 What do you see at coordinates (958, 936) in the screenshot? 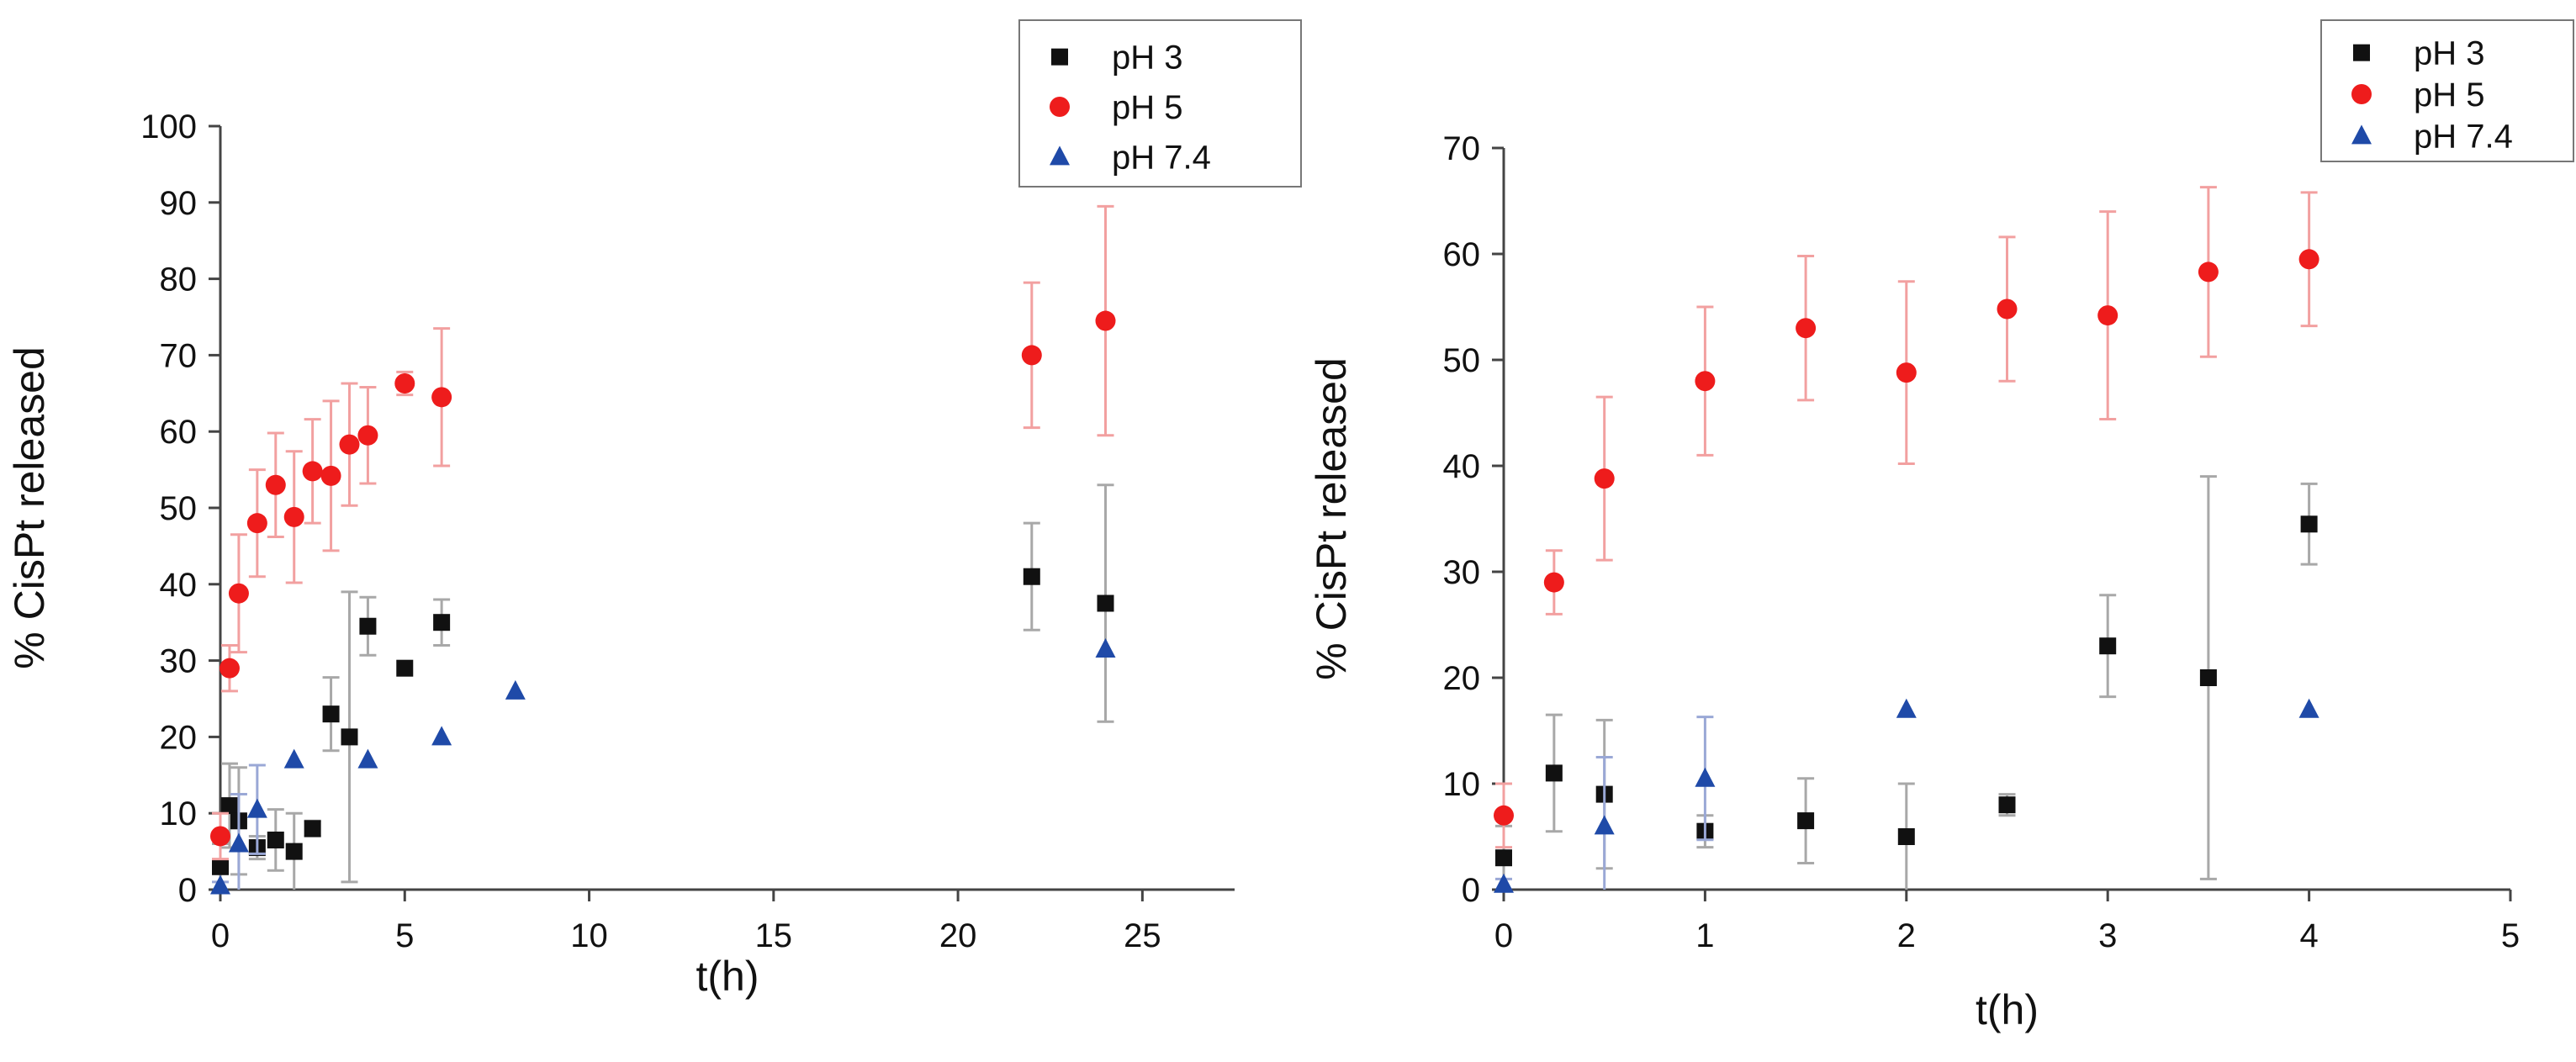
I see `x-tick-label: 20` at bounding box center [958, 936].